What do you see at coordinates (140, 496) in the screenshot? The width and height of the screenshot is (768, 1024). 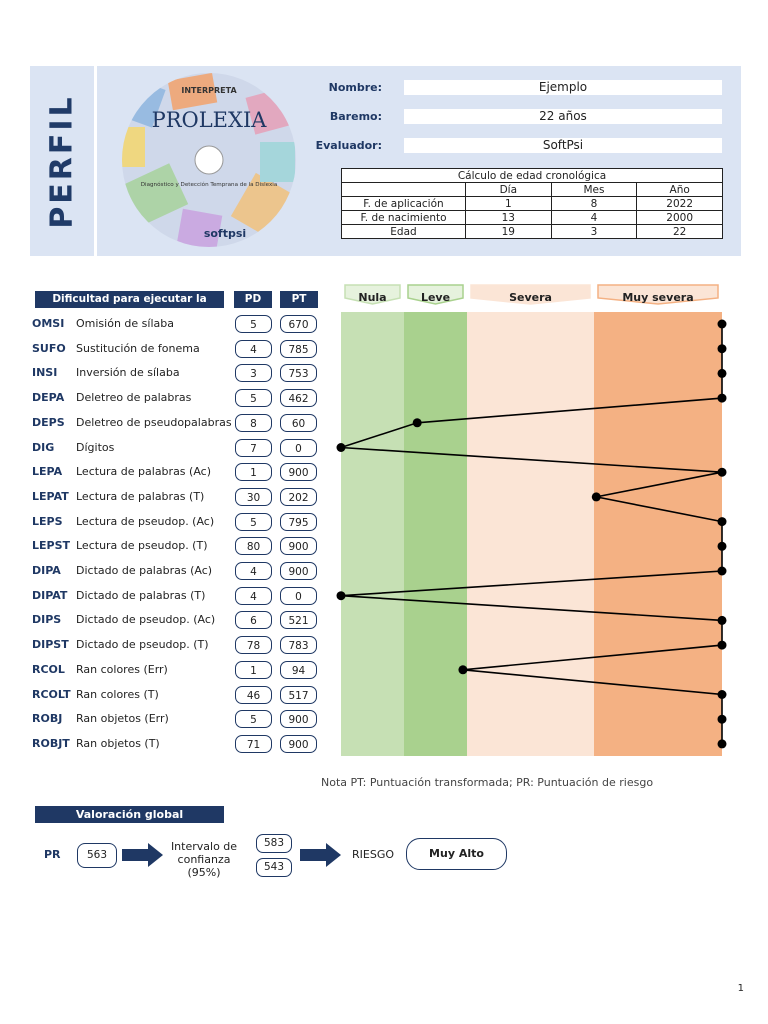 I see `task-name: Lectura de palabras (T)` at bounding box center [140, 496].